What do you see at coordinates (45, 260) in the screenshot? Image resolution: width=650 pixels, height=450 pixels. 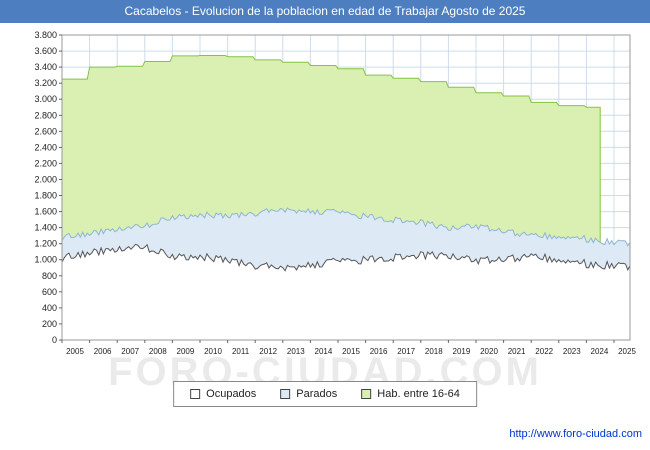 I see `svg-text: 1.000` at bounding box center [45, 260].